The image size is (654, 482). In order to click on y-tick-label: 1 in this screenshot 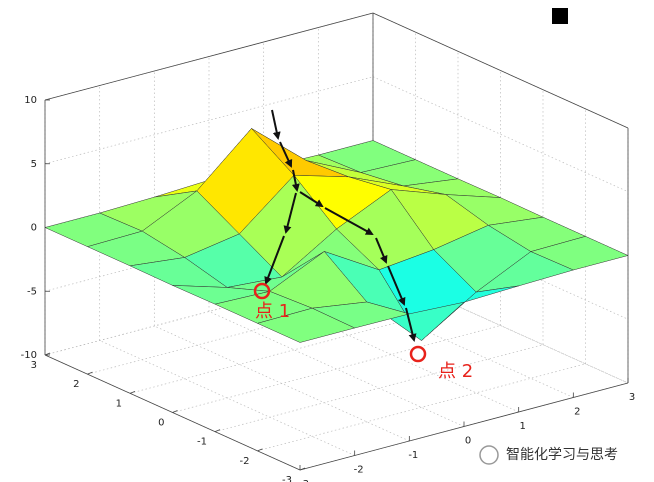, I will do `click(119, 403)`.